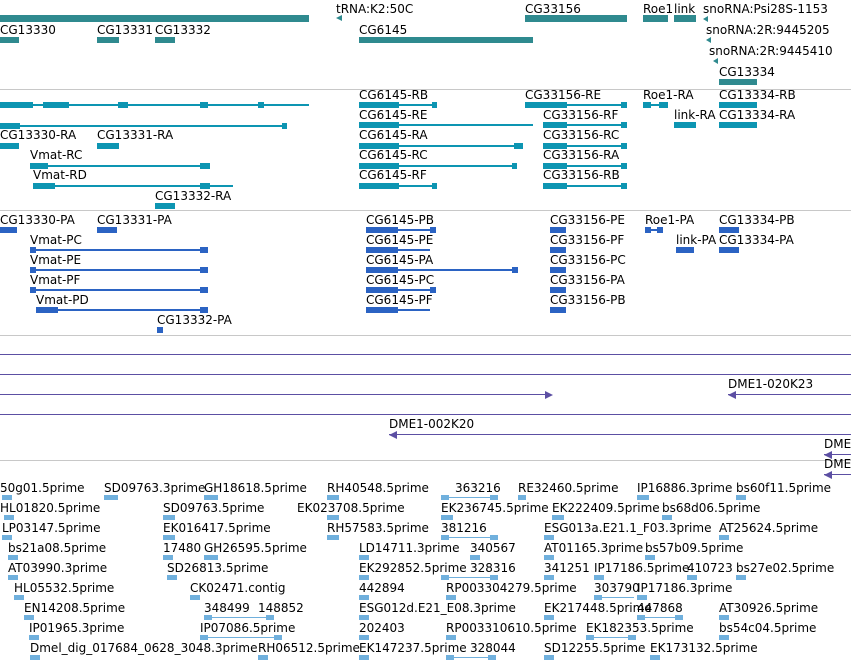 The image size is (851, 663). What do you see at coordinates (144, 648) in the screenshot?
I see `est-label: Dmel_dig_017684_0628_3048.3prime` at bounding box center [144, 648].